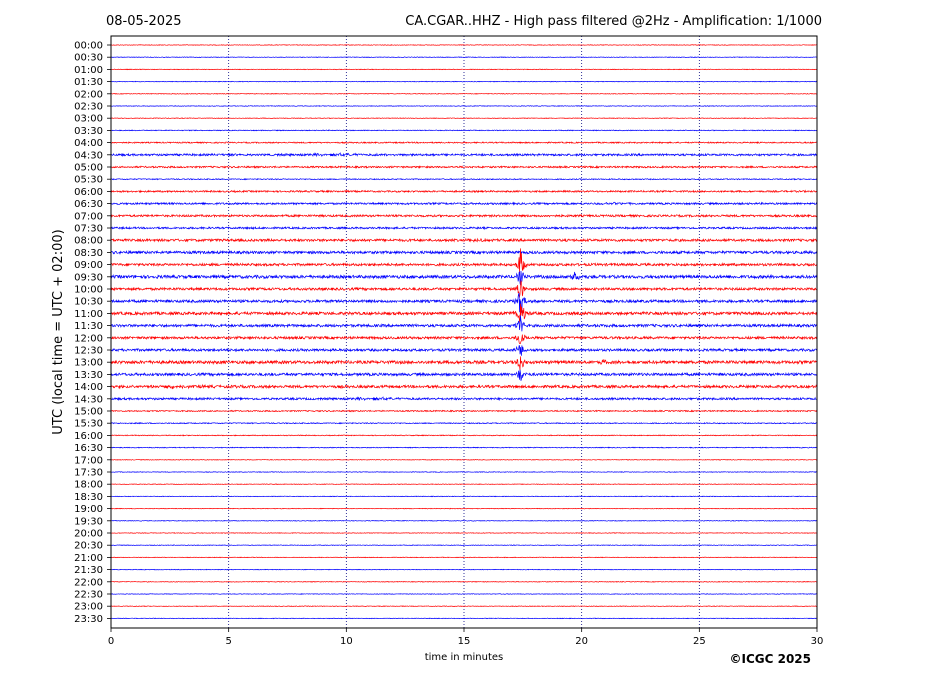 This screenshot has height=696, width=927. What do you see at coordinates (58, 331) in the screenshot?
I see `y-axis-label: UTC (local time = UTC + 02:00)` at bounding box center [58, 331].